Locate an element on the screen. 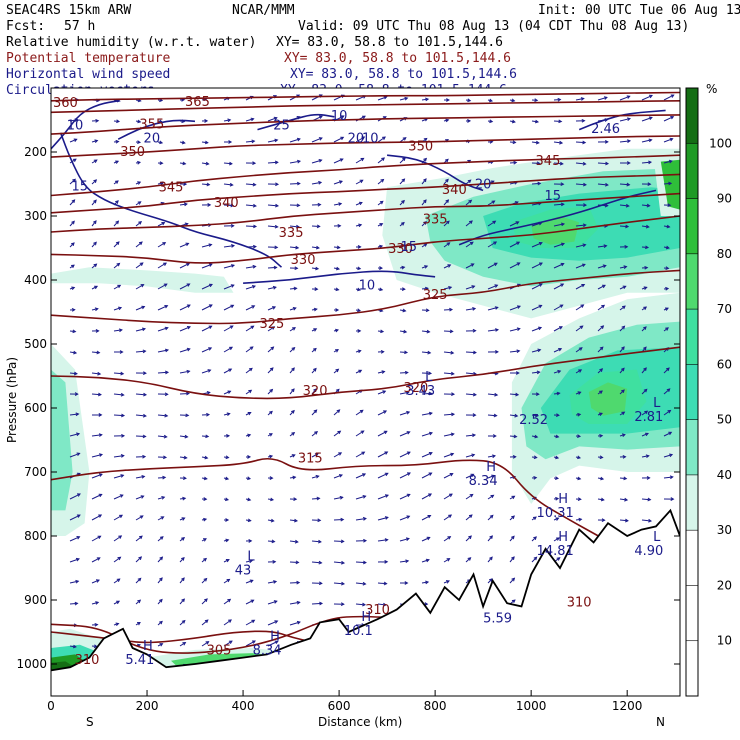 The image size is (740, 740). south-endpoint: S is located at coordinates (90, 722).